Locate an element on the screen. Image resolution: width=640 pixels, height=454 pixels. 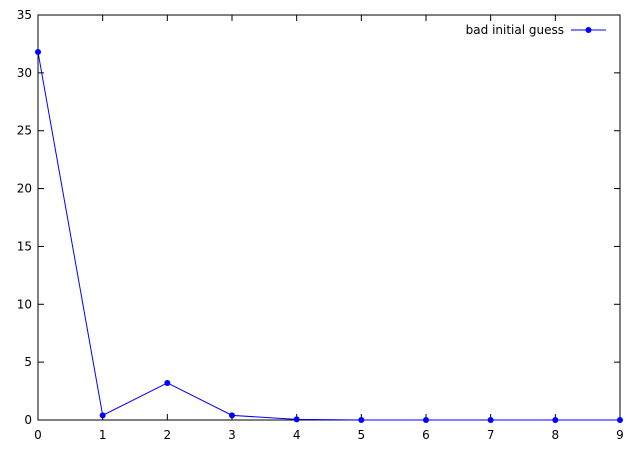
y-tick-label: 35 is located at coordinates (24, 15).